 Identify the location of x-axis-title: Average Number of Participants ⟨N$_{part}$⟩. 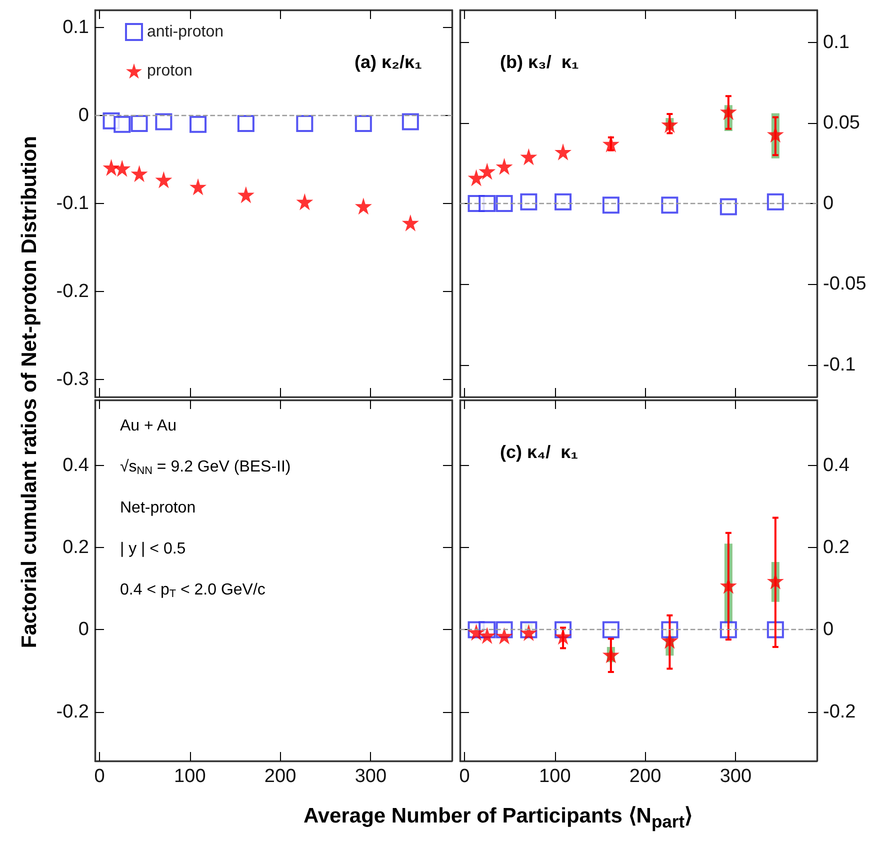
(498, 818).